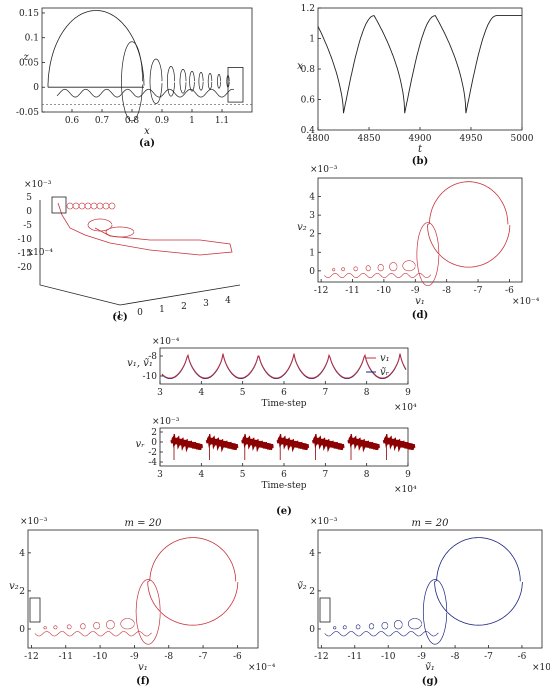 Image resolution: width=550 pixels, height=691 pixels. Describe the element at coordinates (522, 657) in the screenshot. I see `panel-g-ticklabel-x: -6` at that location.